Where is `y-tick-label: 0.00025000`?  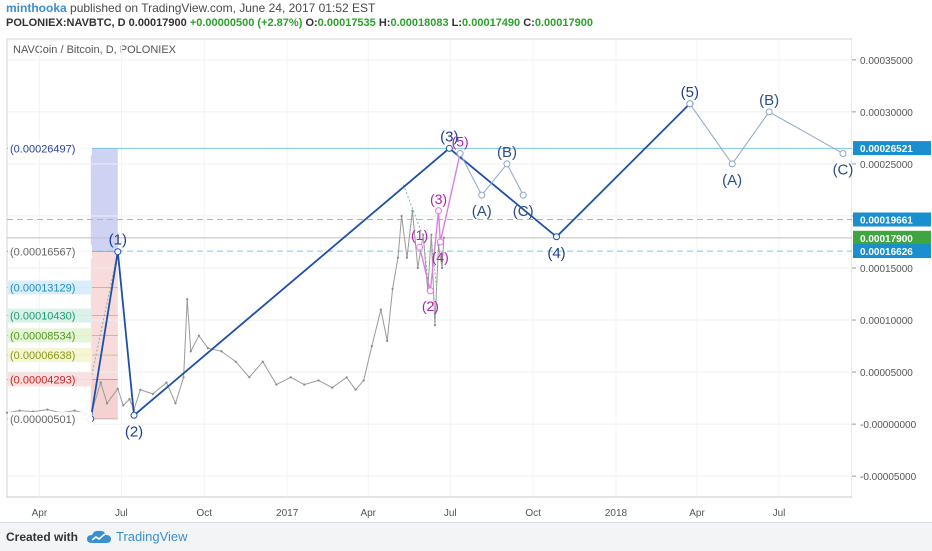 y-tick-label: 0.00025000 is located at coordinates (886, 165).